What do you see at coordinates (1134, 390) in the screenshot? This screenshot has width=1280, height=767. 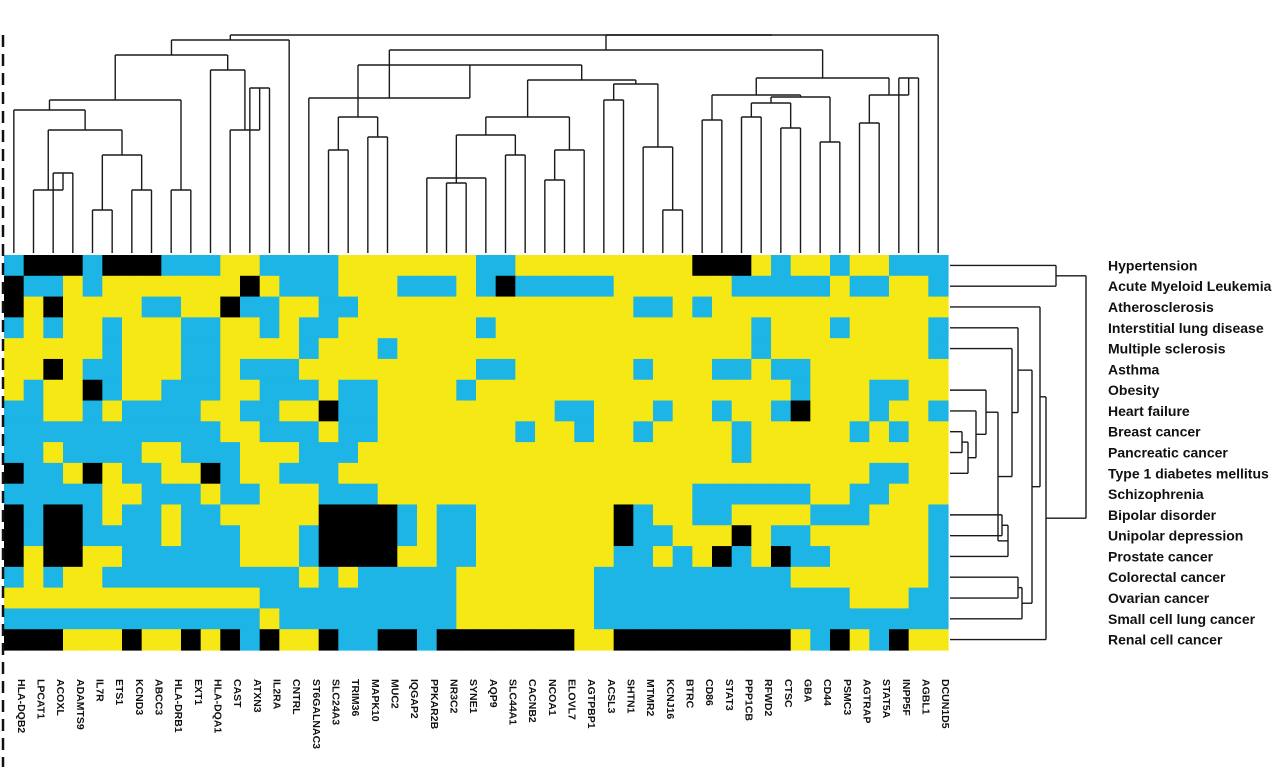 I see `row-label: Obesity` at bounding box center [1134, 390].